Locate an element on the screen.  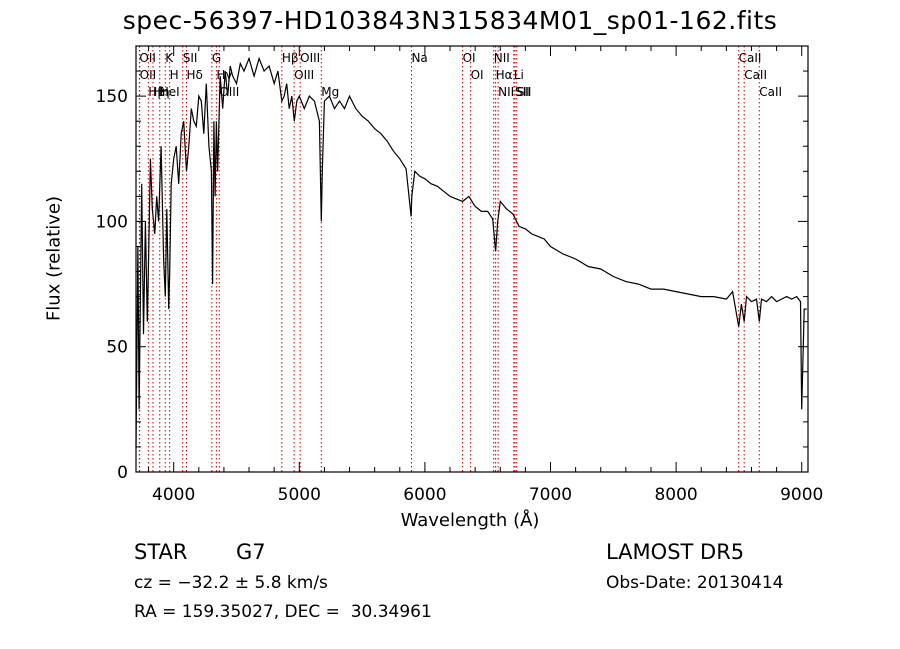
line-marker-label: HeI is located at coordinates (170, 92).